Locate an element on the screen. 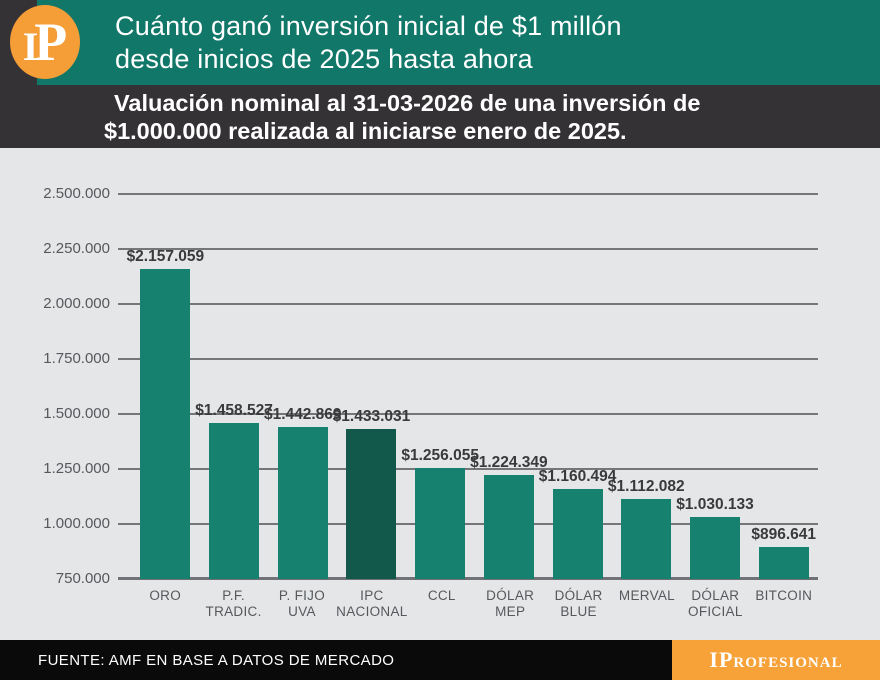 The image size is (880, 680). bar-slot: $1.458.527 is located at coordinates (234, 490).